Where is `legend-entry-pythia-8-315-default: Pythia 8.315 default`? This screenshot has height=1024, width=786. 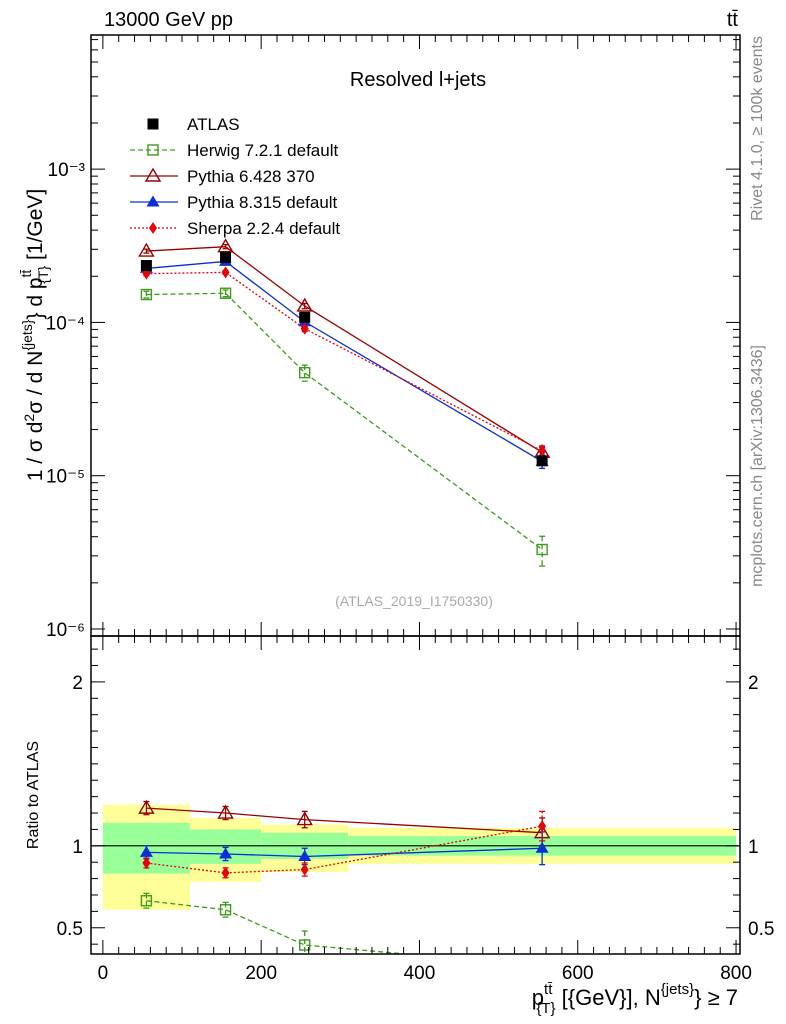
legend-entry-pythia-8-315-default: Pythia 8.315 default is located at coordinates (234, 202).